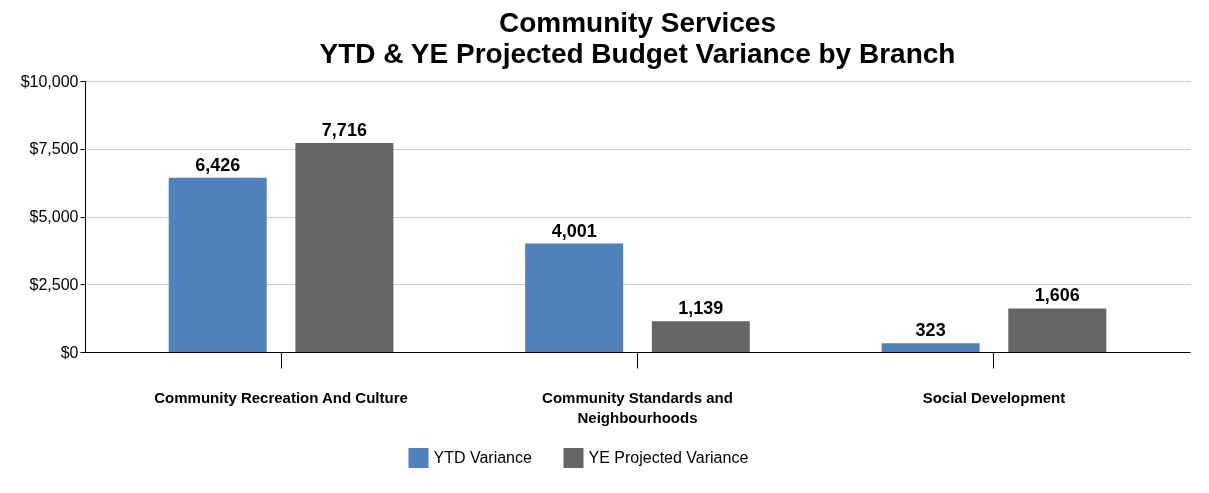  What do you see at coordinates (994, 397) in the screenshot?
I see `x-tick-label: Social Development` at bounding box center [994, 397].